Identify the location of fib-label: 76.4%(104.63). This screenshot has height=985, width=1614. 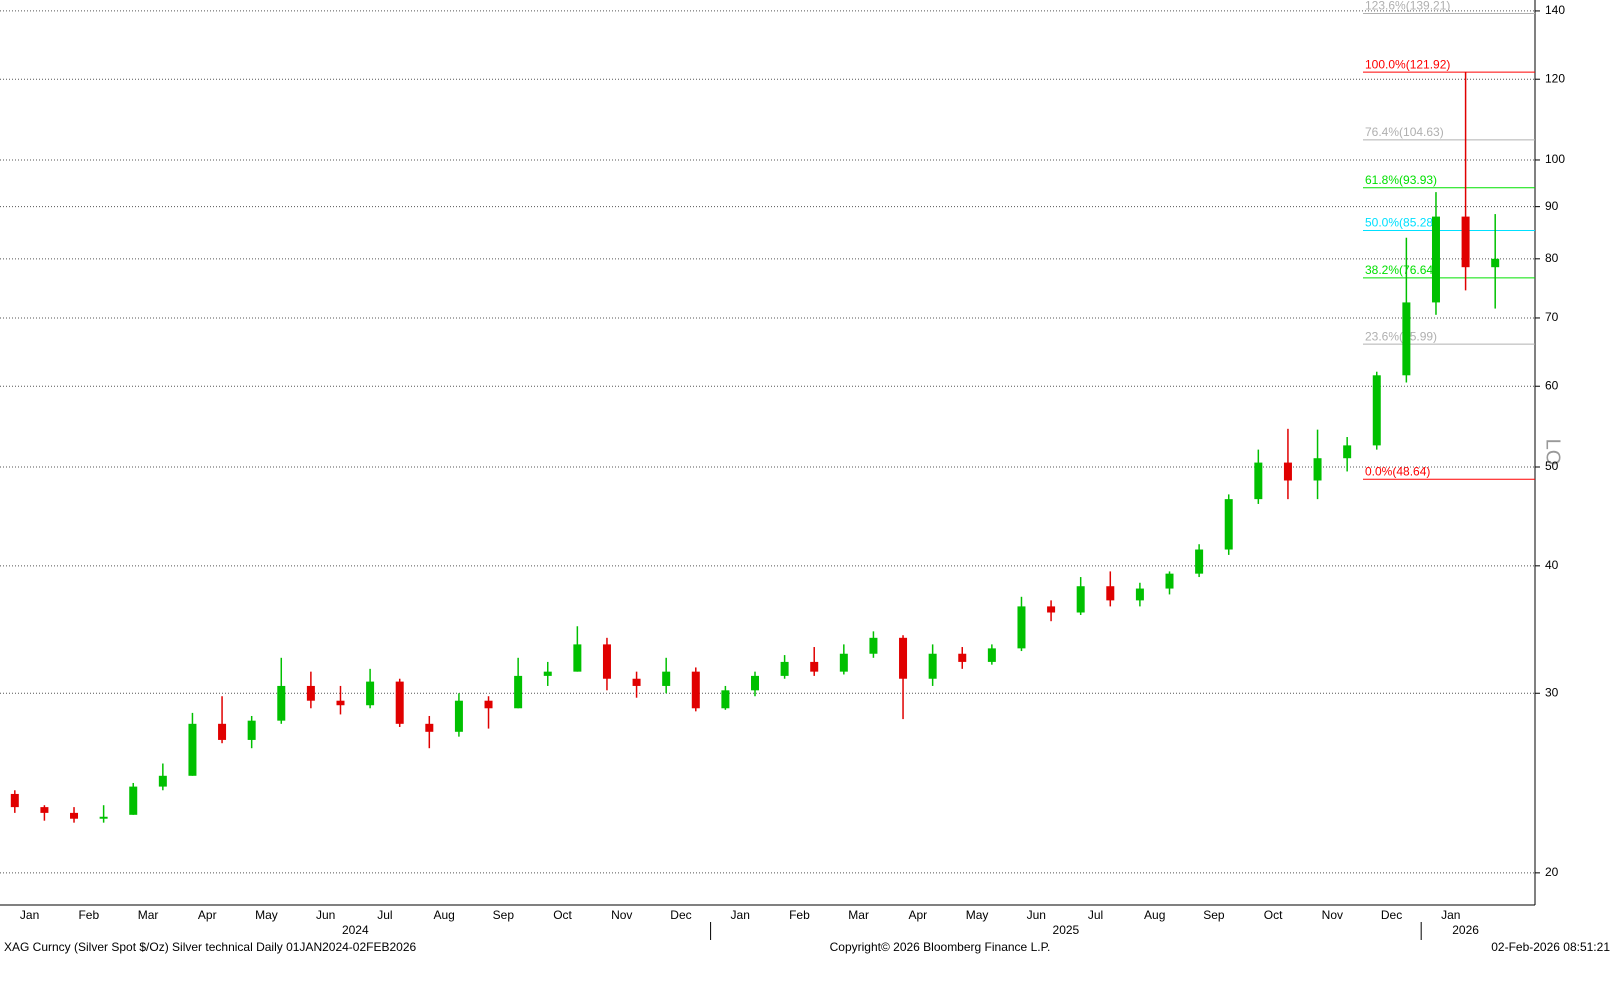
(1404, 132).